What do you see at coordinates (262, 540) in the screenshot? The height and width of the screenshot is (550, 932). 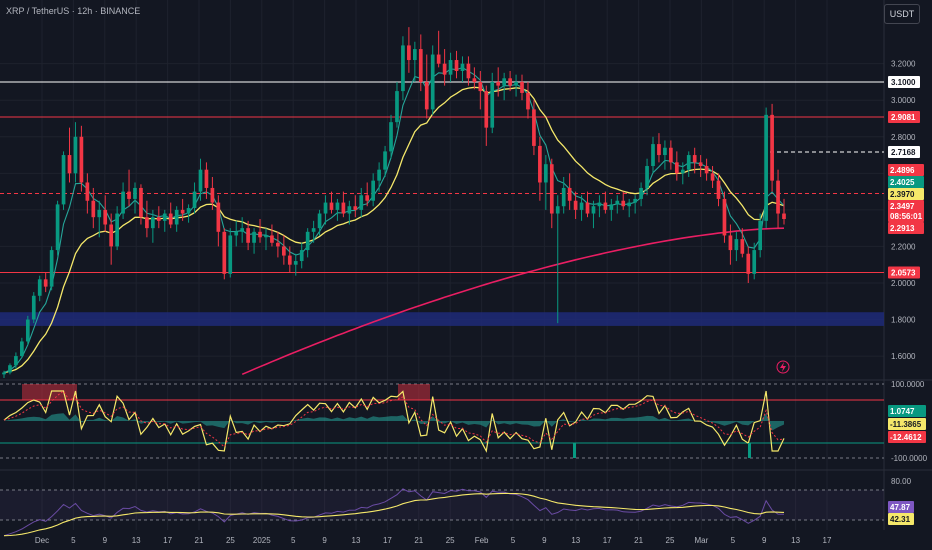 I see `time-tick-label: 2025` at bounding box center [262, 540].